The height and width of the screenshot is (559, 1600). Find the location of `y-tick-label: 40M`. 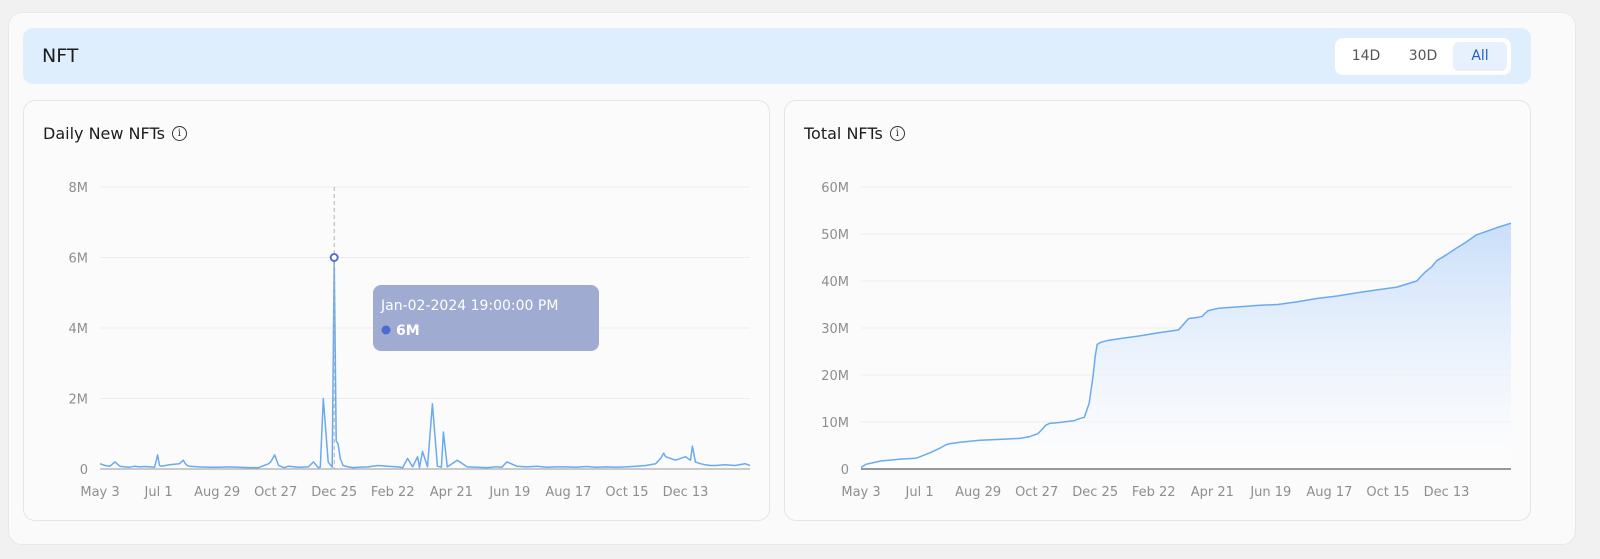

y-tick-label: 40M is located at coordinates (835, 282).